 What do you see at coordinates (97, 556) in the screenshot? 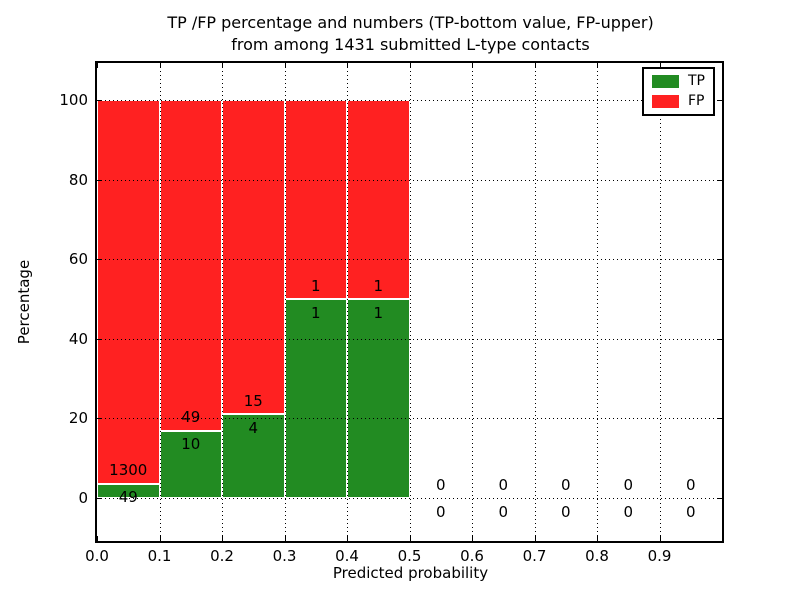
I see `x-tick-label: 0.0` at bounding box center [97, 556].